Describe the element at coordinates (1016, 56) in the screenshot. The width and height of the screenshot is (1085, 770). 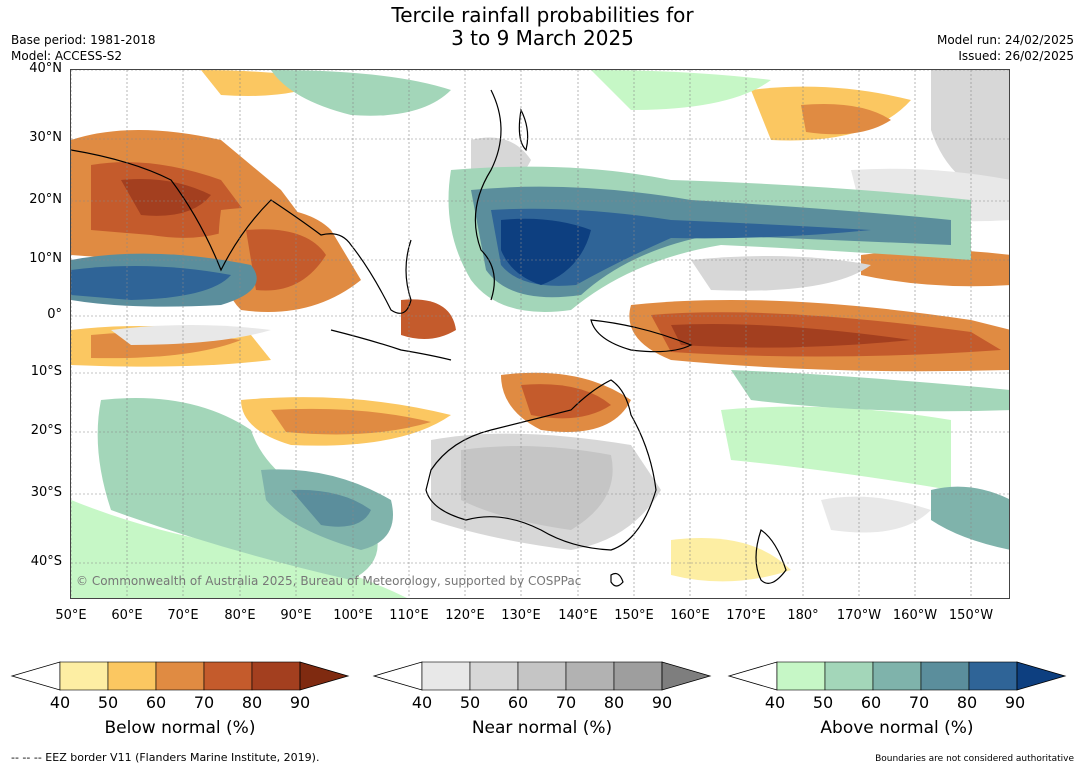
I see `issued-date: Issued: 26/02/2025` at that location.